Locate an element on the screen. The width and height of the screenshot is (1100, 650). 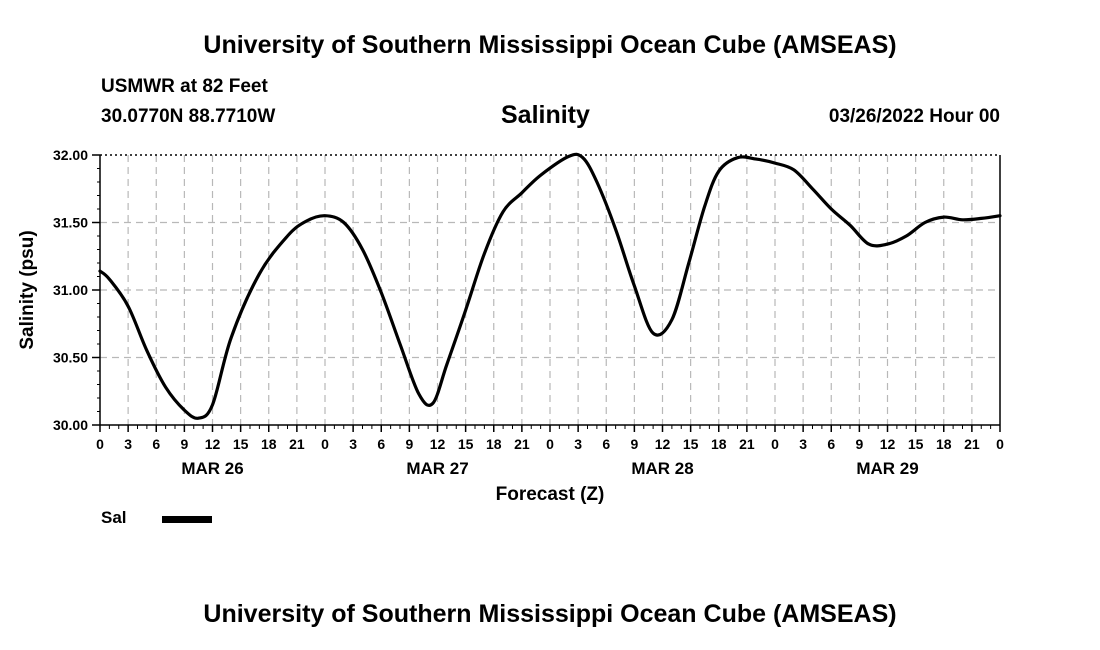
station-label: USMWR at 82 Feet is located at coordinates (184, 86).